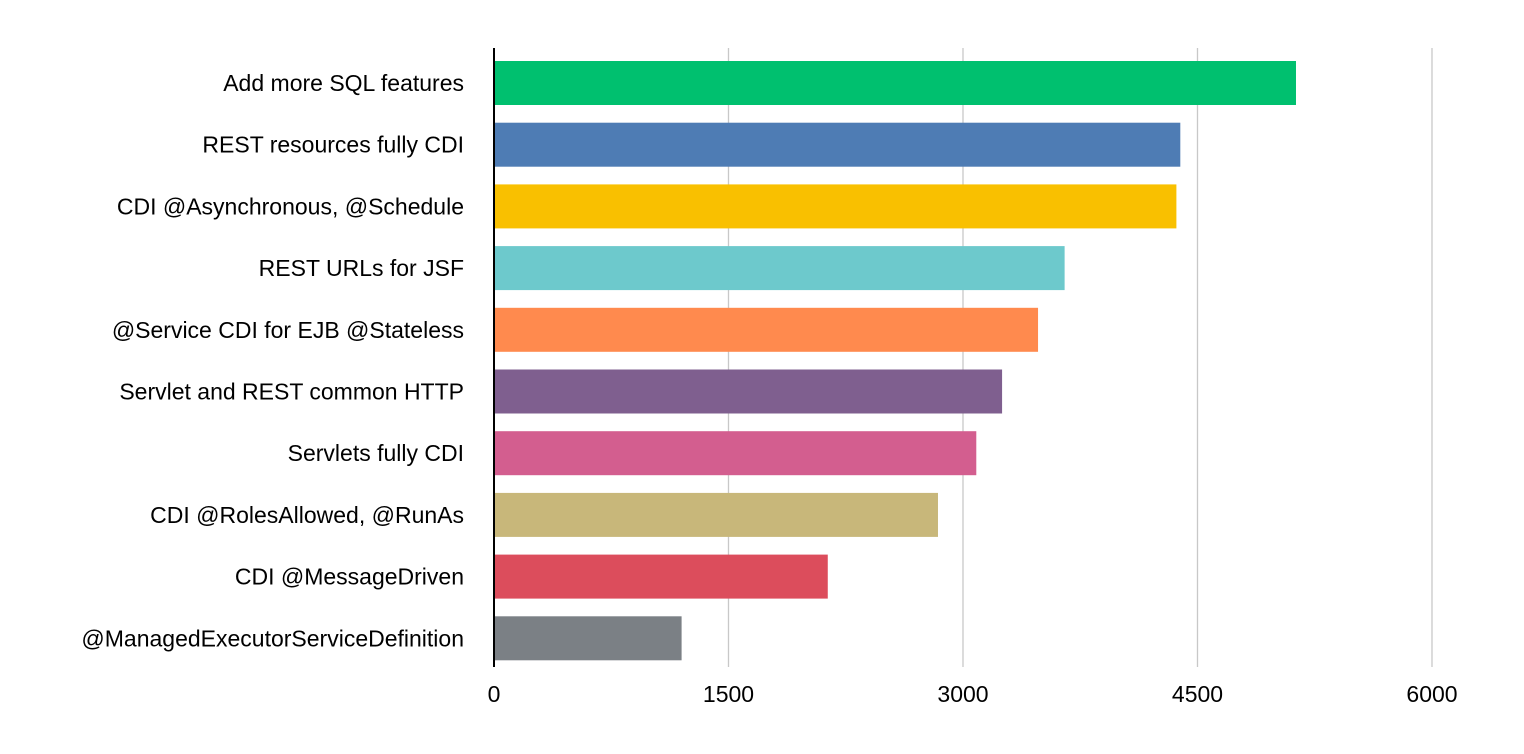  Describe the element at coordinates (272, 638) in the screenshot. I see `category-label: @ManagedExecutorServiceDefinition` at that location.